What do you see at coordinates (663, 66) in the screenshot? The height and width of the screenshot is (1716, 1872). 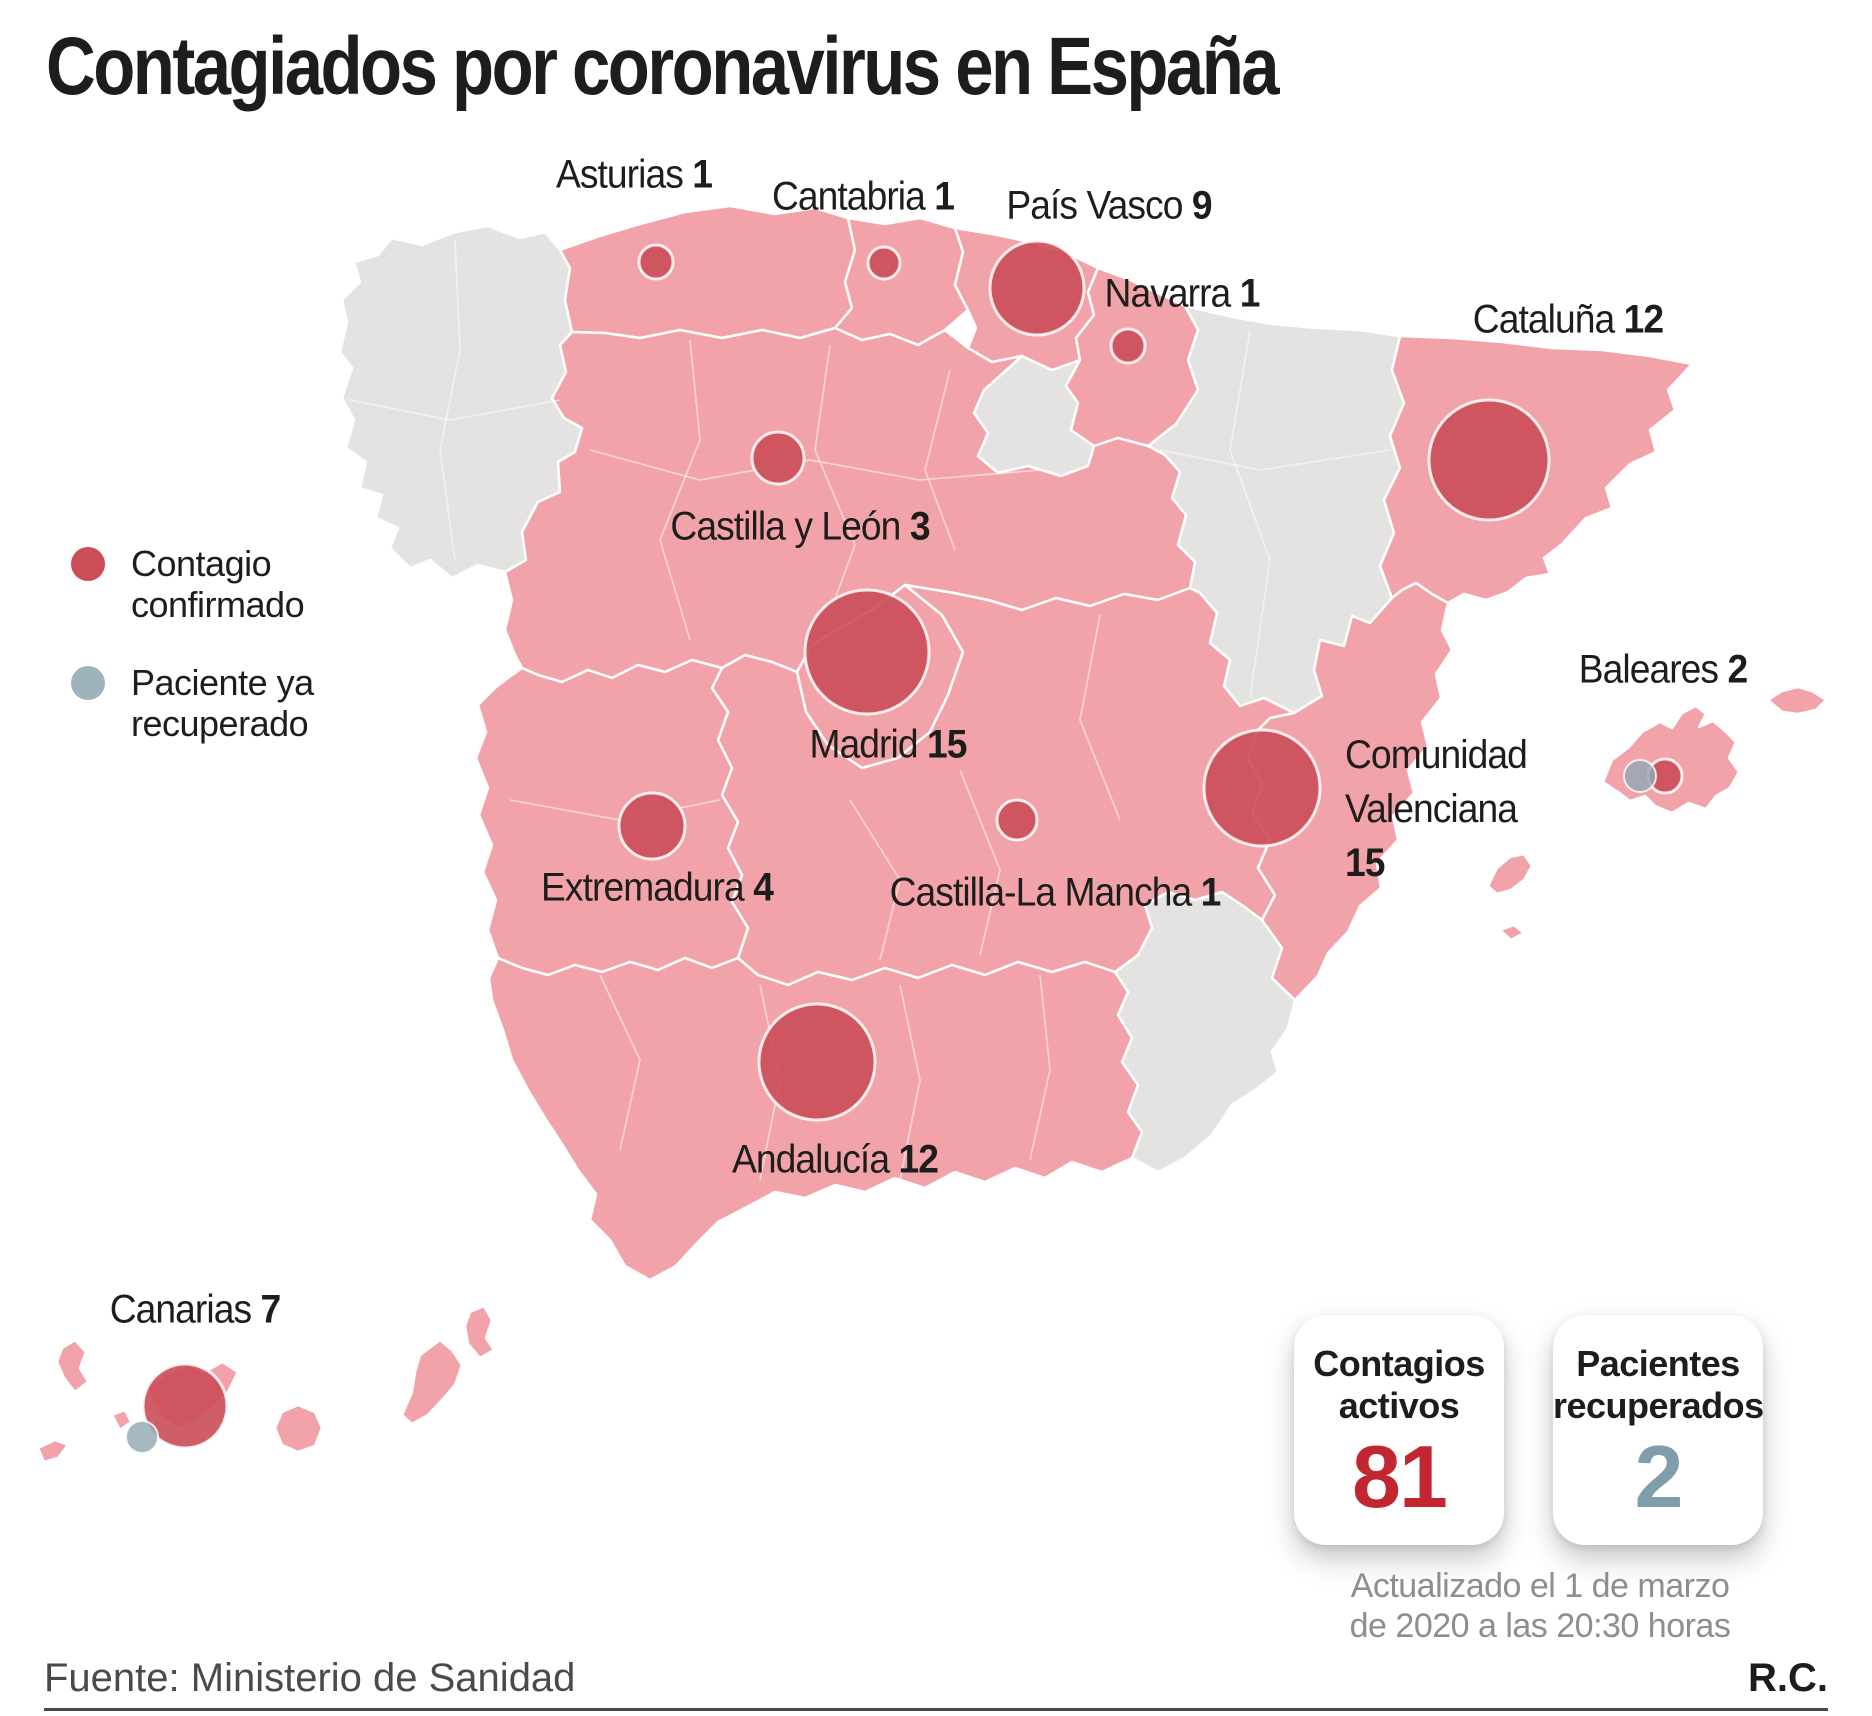 I see `page-title: Contagiados por coronavirus en España` at bounding box center [663, 66].